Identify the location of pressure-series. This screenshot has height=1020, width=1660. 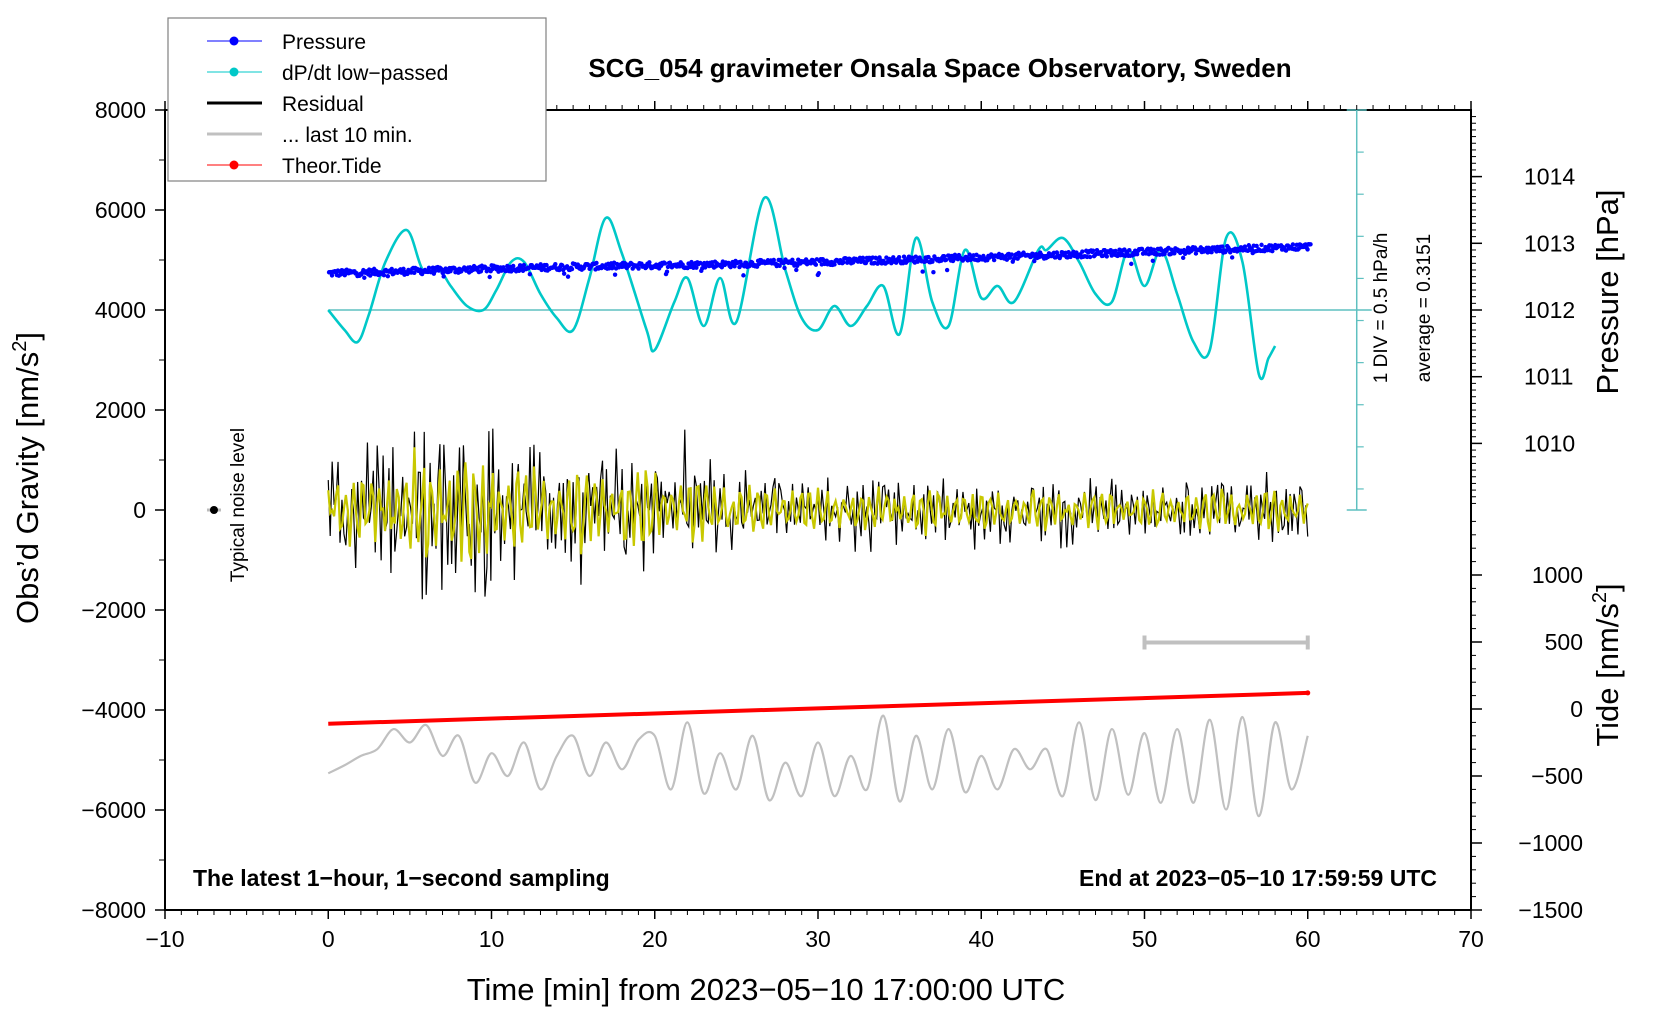
(819, 260).